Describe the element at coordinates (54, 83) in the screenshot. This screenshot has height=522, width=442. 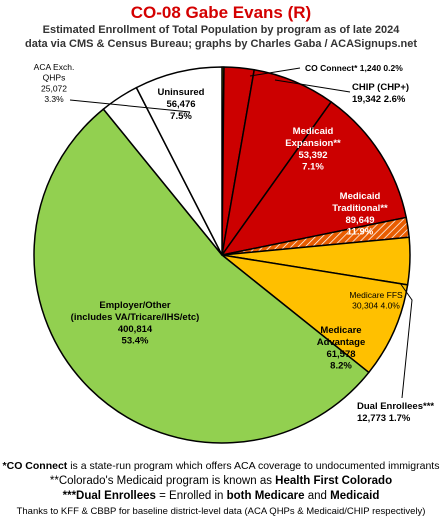
I see `slice-label-aca-exch-qhps: ACA Exch. QHPs 25,072 3.3%` at that location.